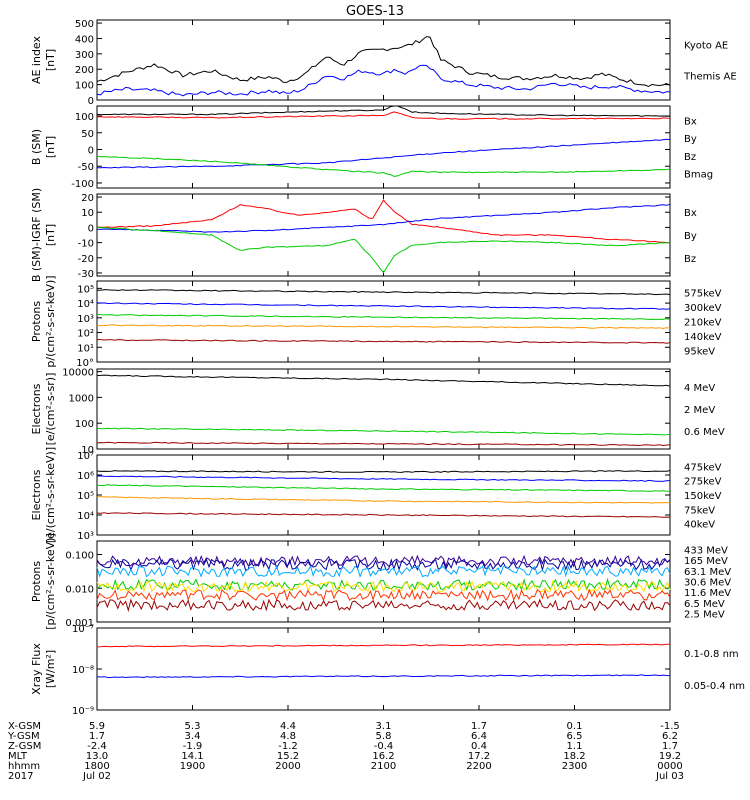 This screenshot has width=750, height=800. I want to click on footer-cell: 4.4, so click(288, 726).